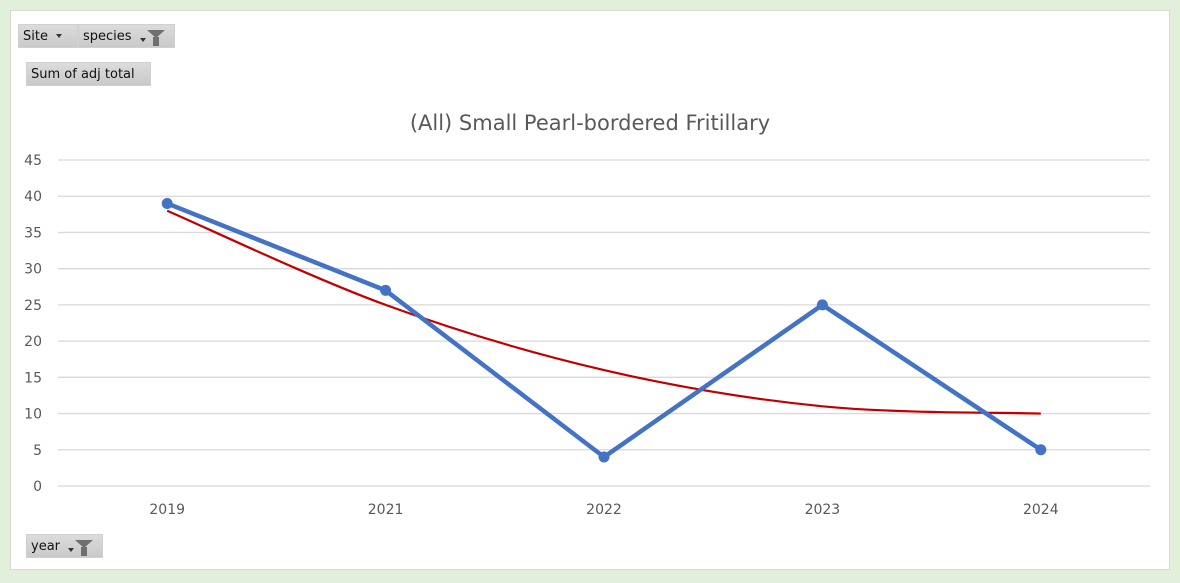  I want to click on y-axis-ticks: 0 5 10 15 20 25 30 35 40 45, so click(33, 324).